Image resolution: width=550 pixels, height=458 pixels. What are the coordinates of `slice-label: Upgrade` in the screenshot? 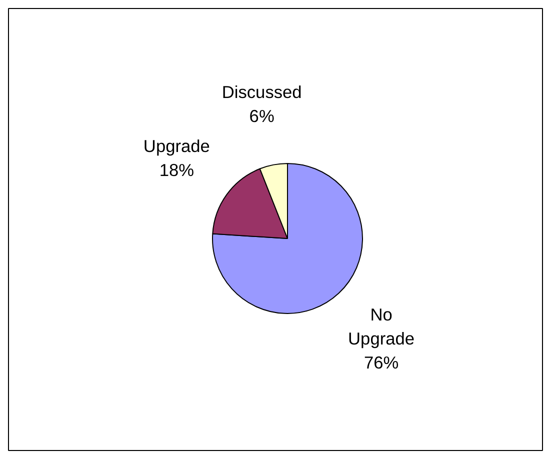 It's located at (176, 146).